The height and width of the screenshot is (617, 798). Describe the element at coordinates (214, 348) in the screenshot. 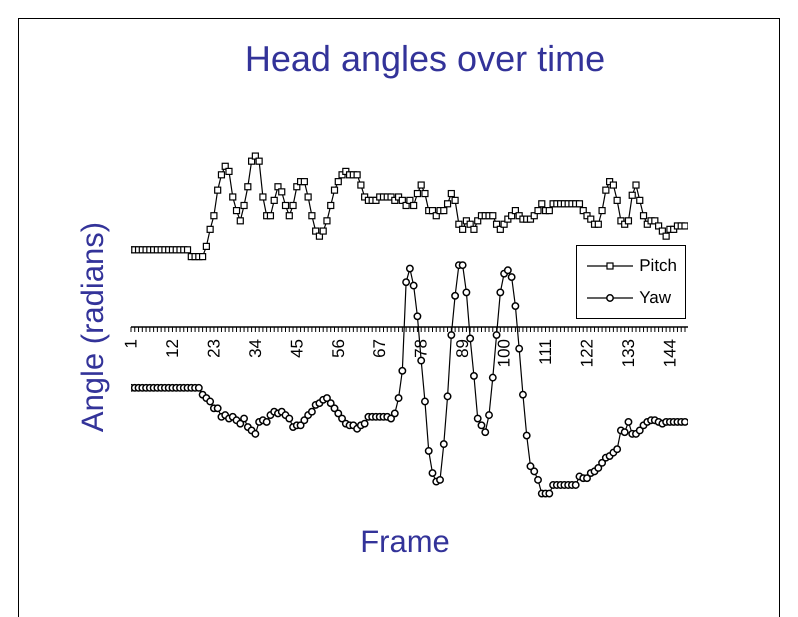

I see `x-tick-label: 23` at that location.